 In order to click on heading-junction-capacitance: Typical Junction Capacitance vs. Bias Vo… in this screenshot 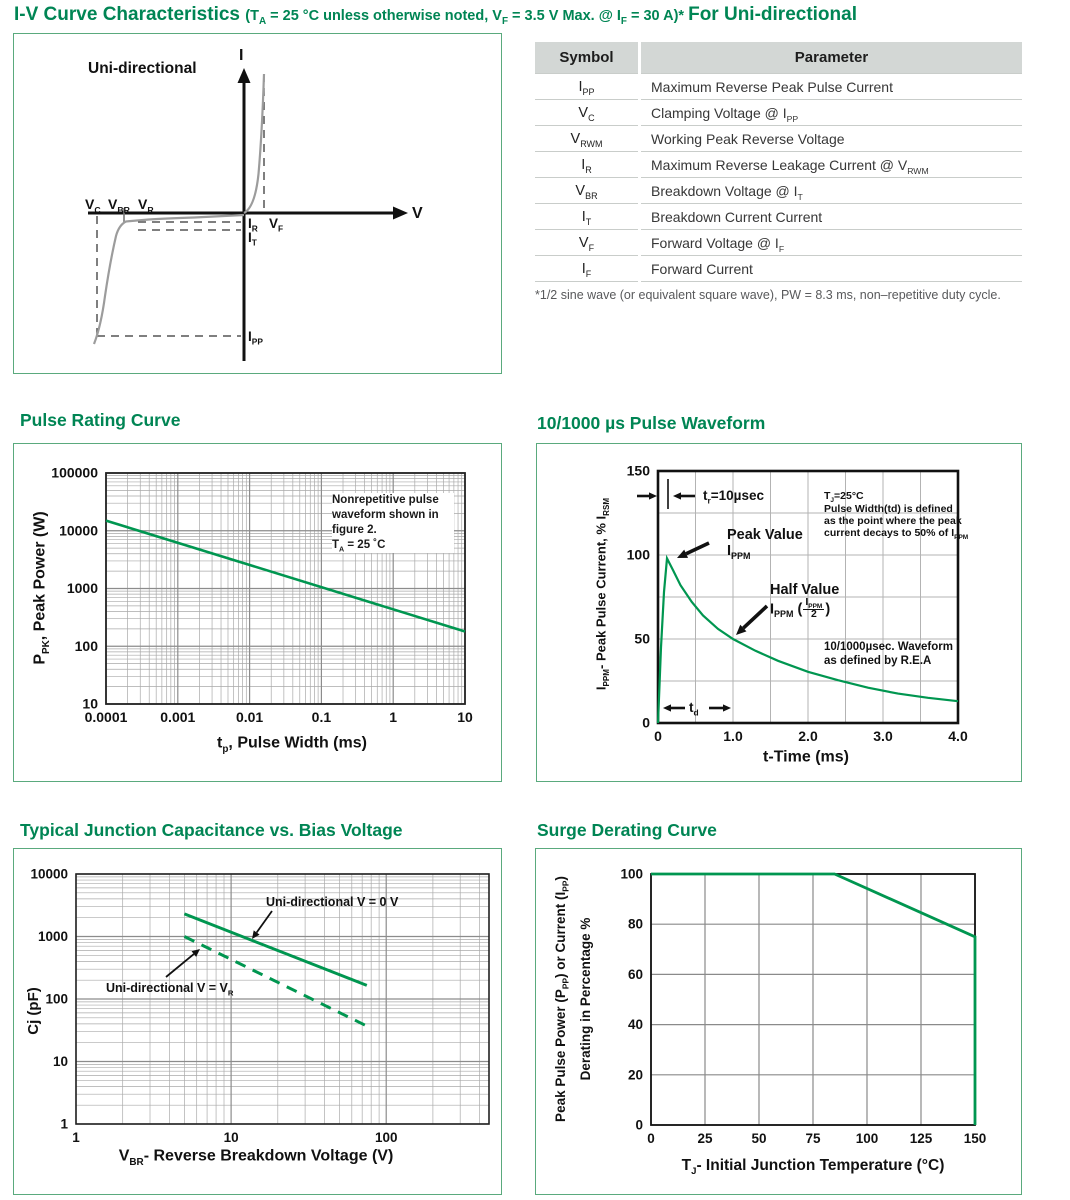, I will do `click(211, 830)`.